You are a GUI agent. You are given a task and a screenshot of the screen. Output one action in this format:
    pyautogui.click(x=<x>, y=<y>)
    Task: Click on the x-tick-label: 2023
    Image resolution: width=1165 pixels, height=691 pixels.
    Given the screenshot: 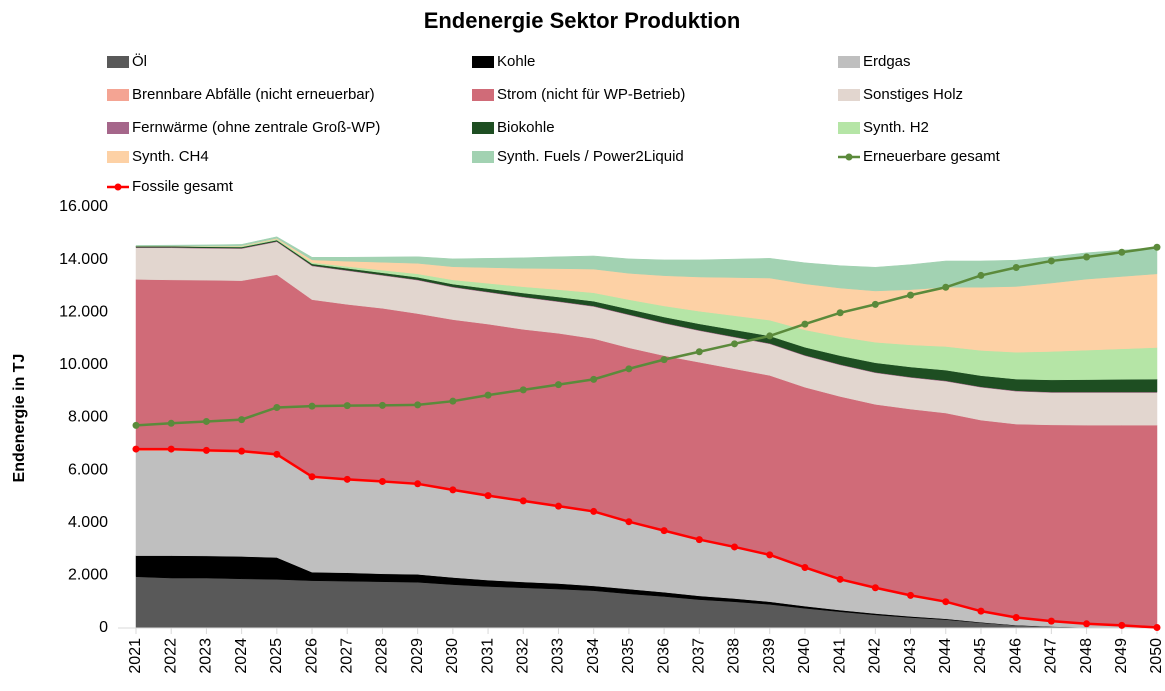 What is the action you would take?
    pyautogui.click(x=206, y=656)
    